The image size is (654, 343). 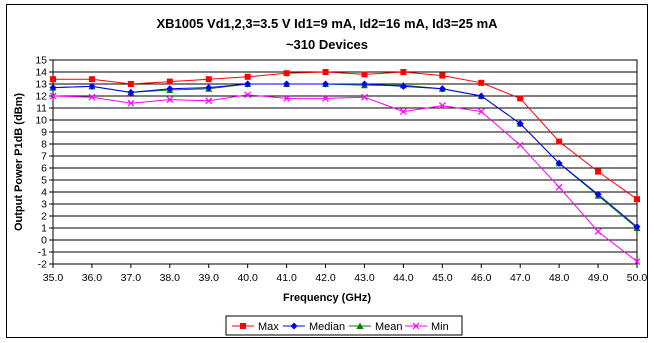 I want to click on y-tick-label: 3, so click(x=44, y=205).